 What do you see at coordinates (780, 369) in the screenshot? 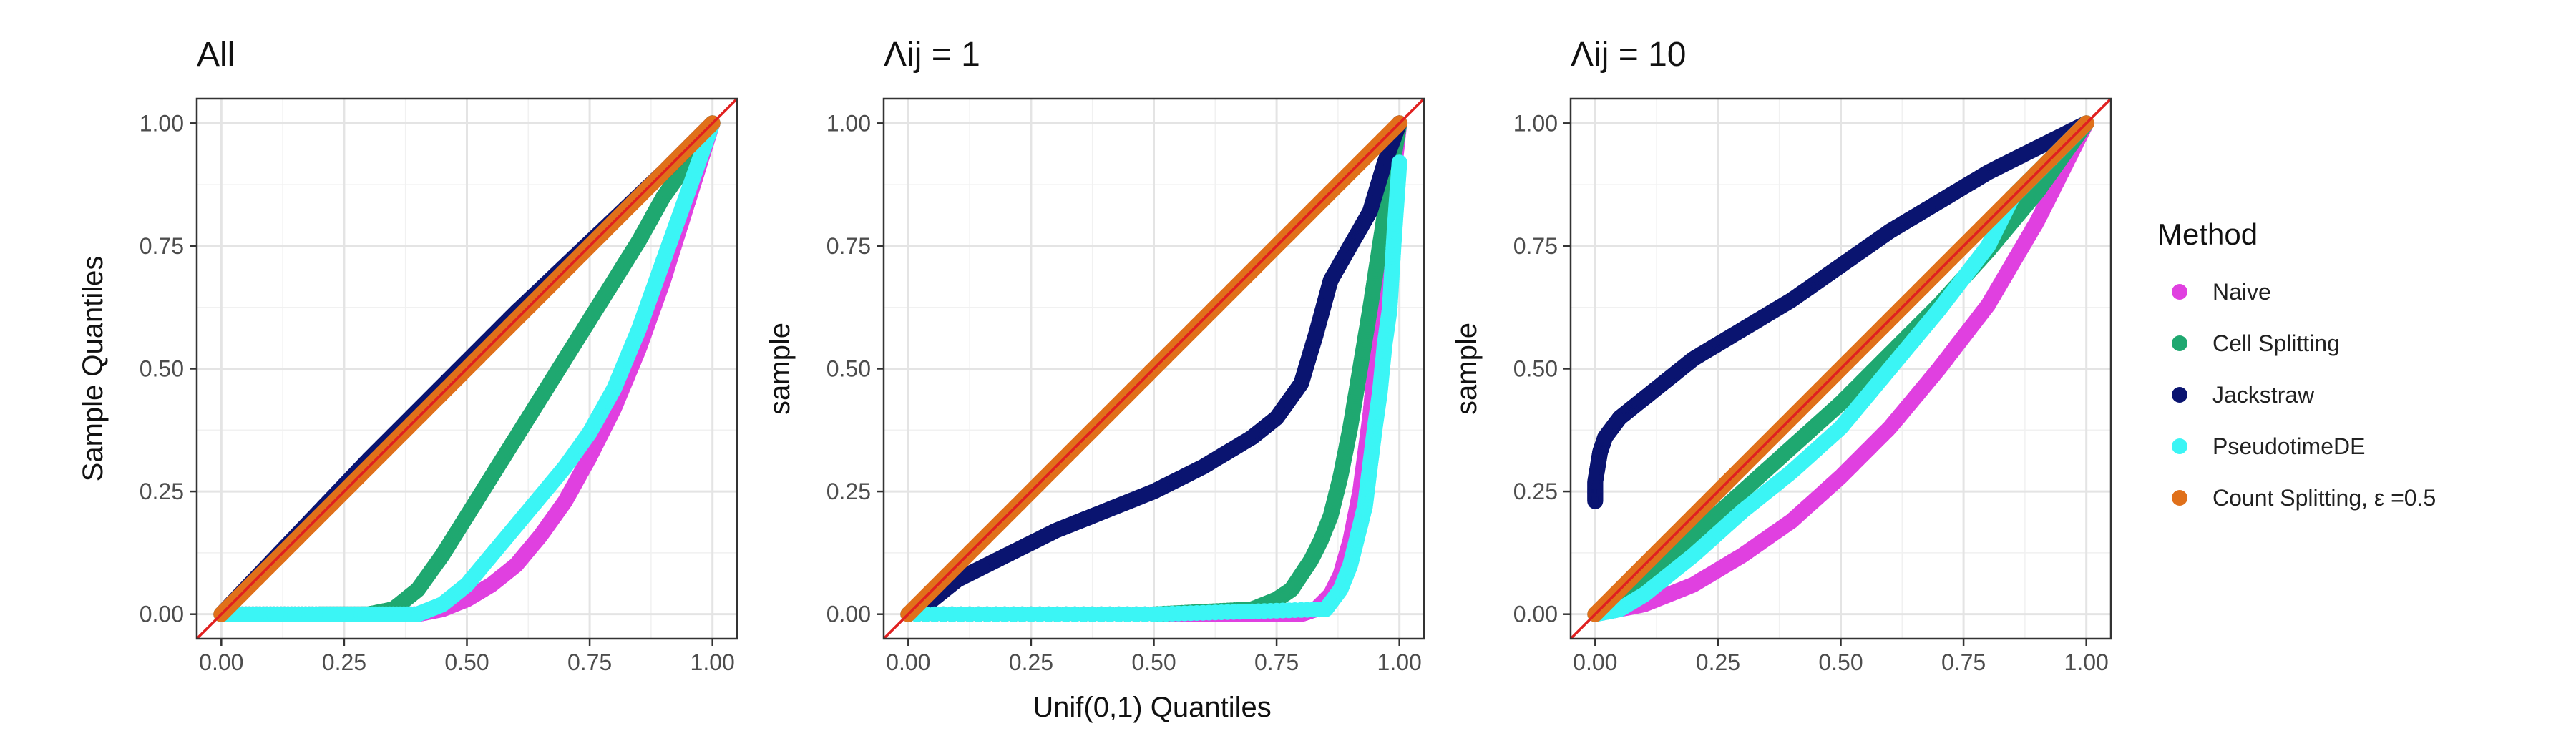
I see `y-axis-label: sample` at bounding box center [780, 369].